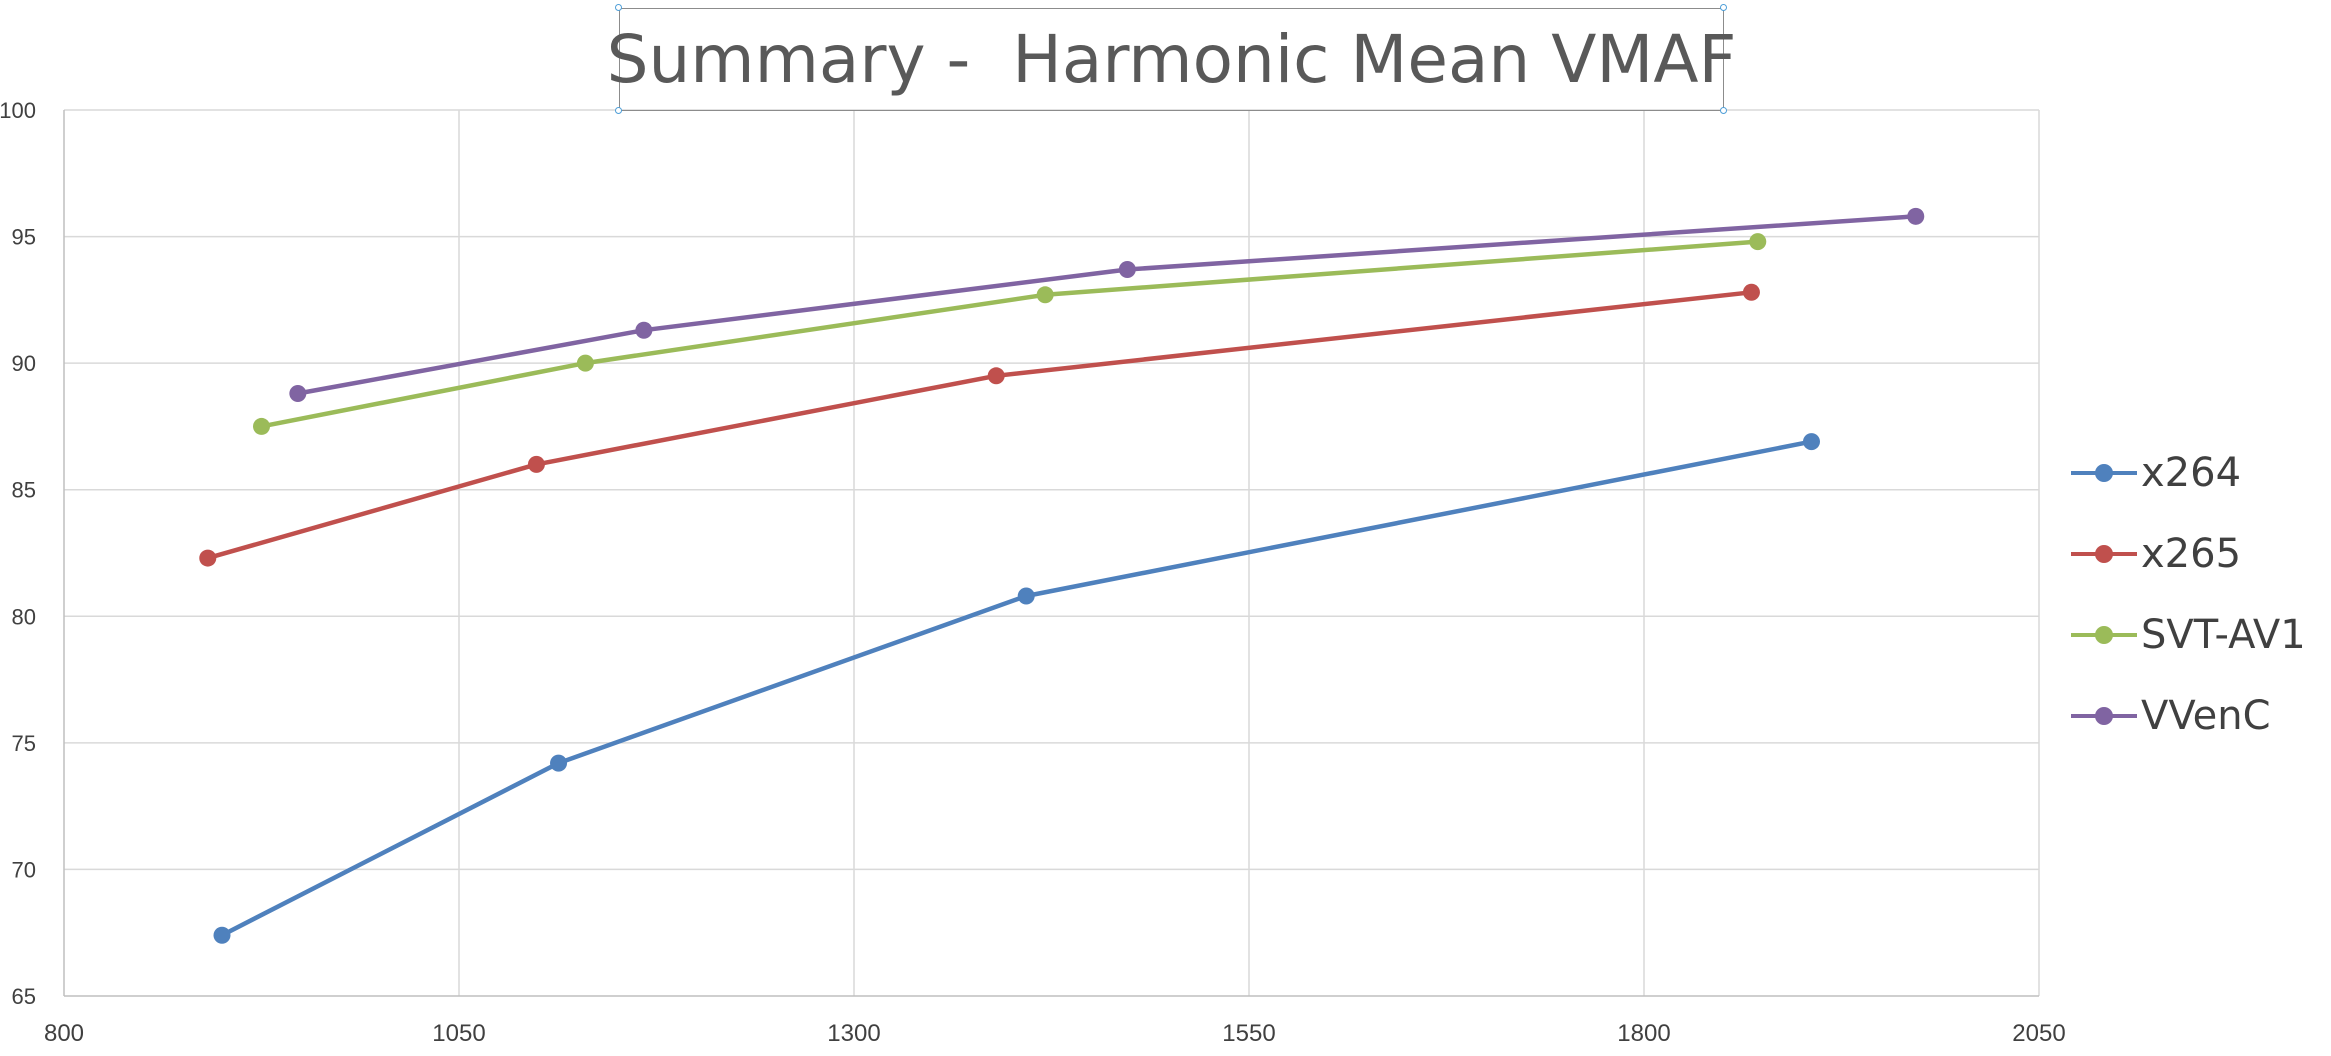 The width and height of the screenshot is (2331, 1056). What do you see at coordinates (1010, 334) in the screenshot?
I see `series-line-svt-av1` at bounding box center [1010, 334].